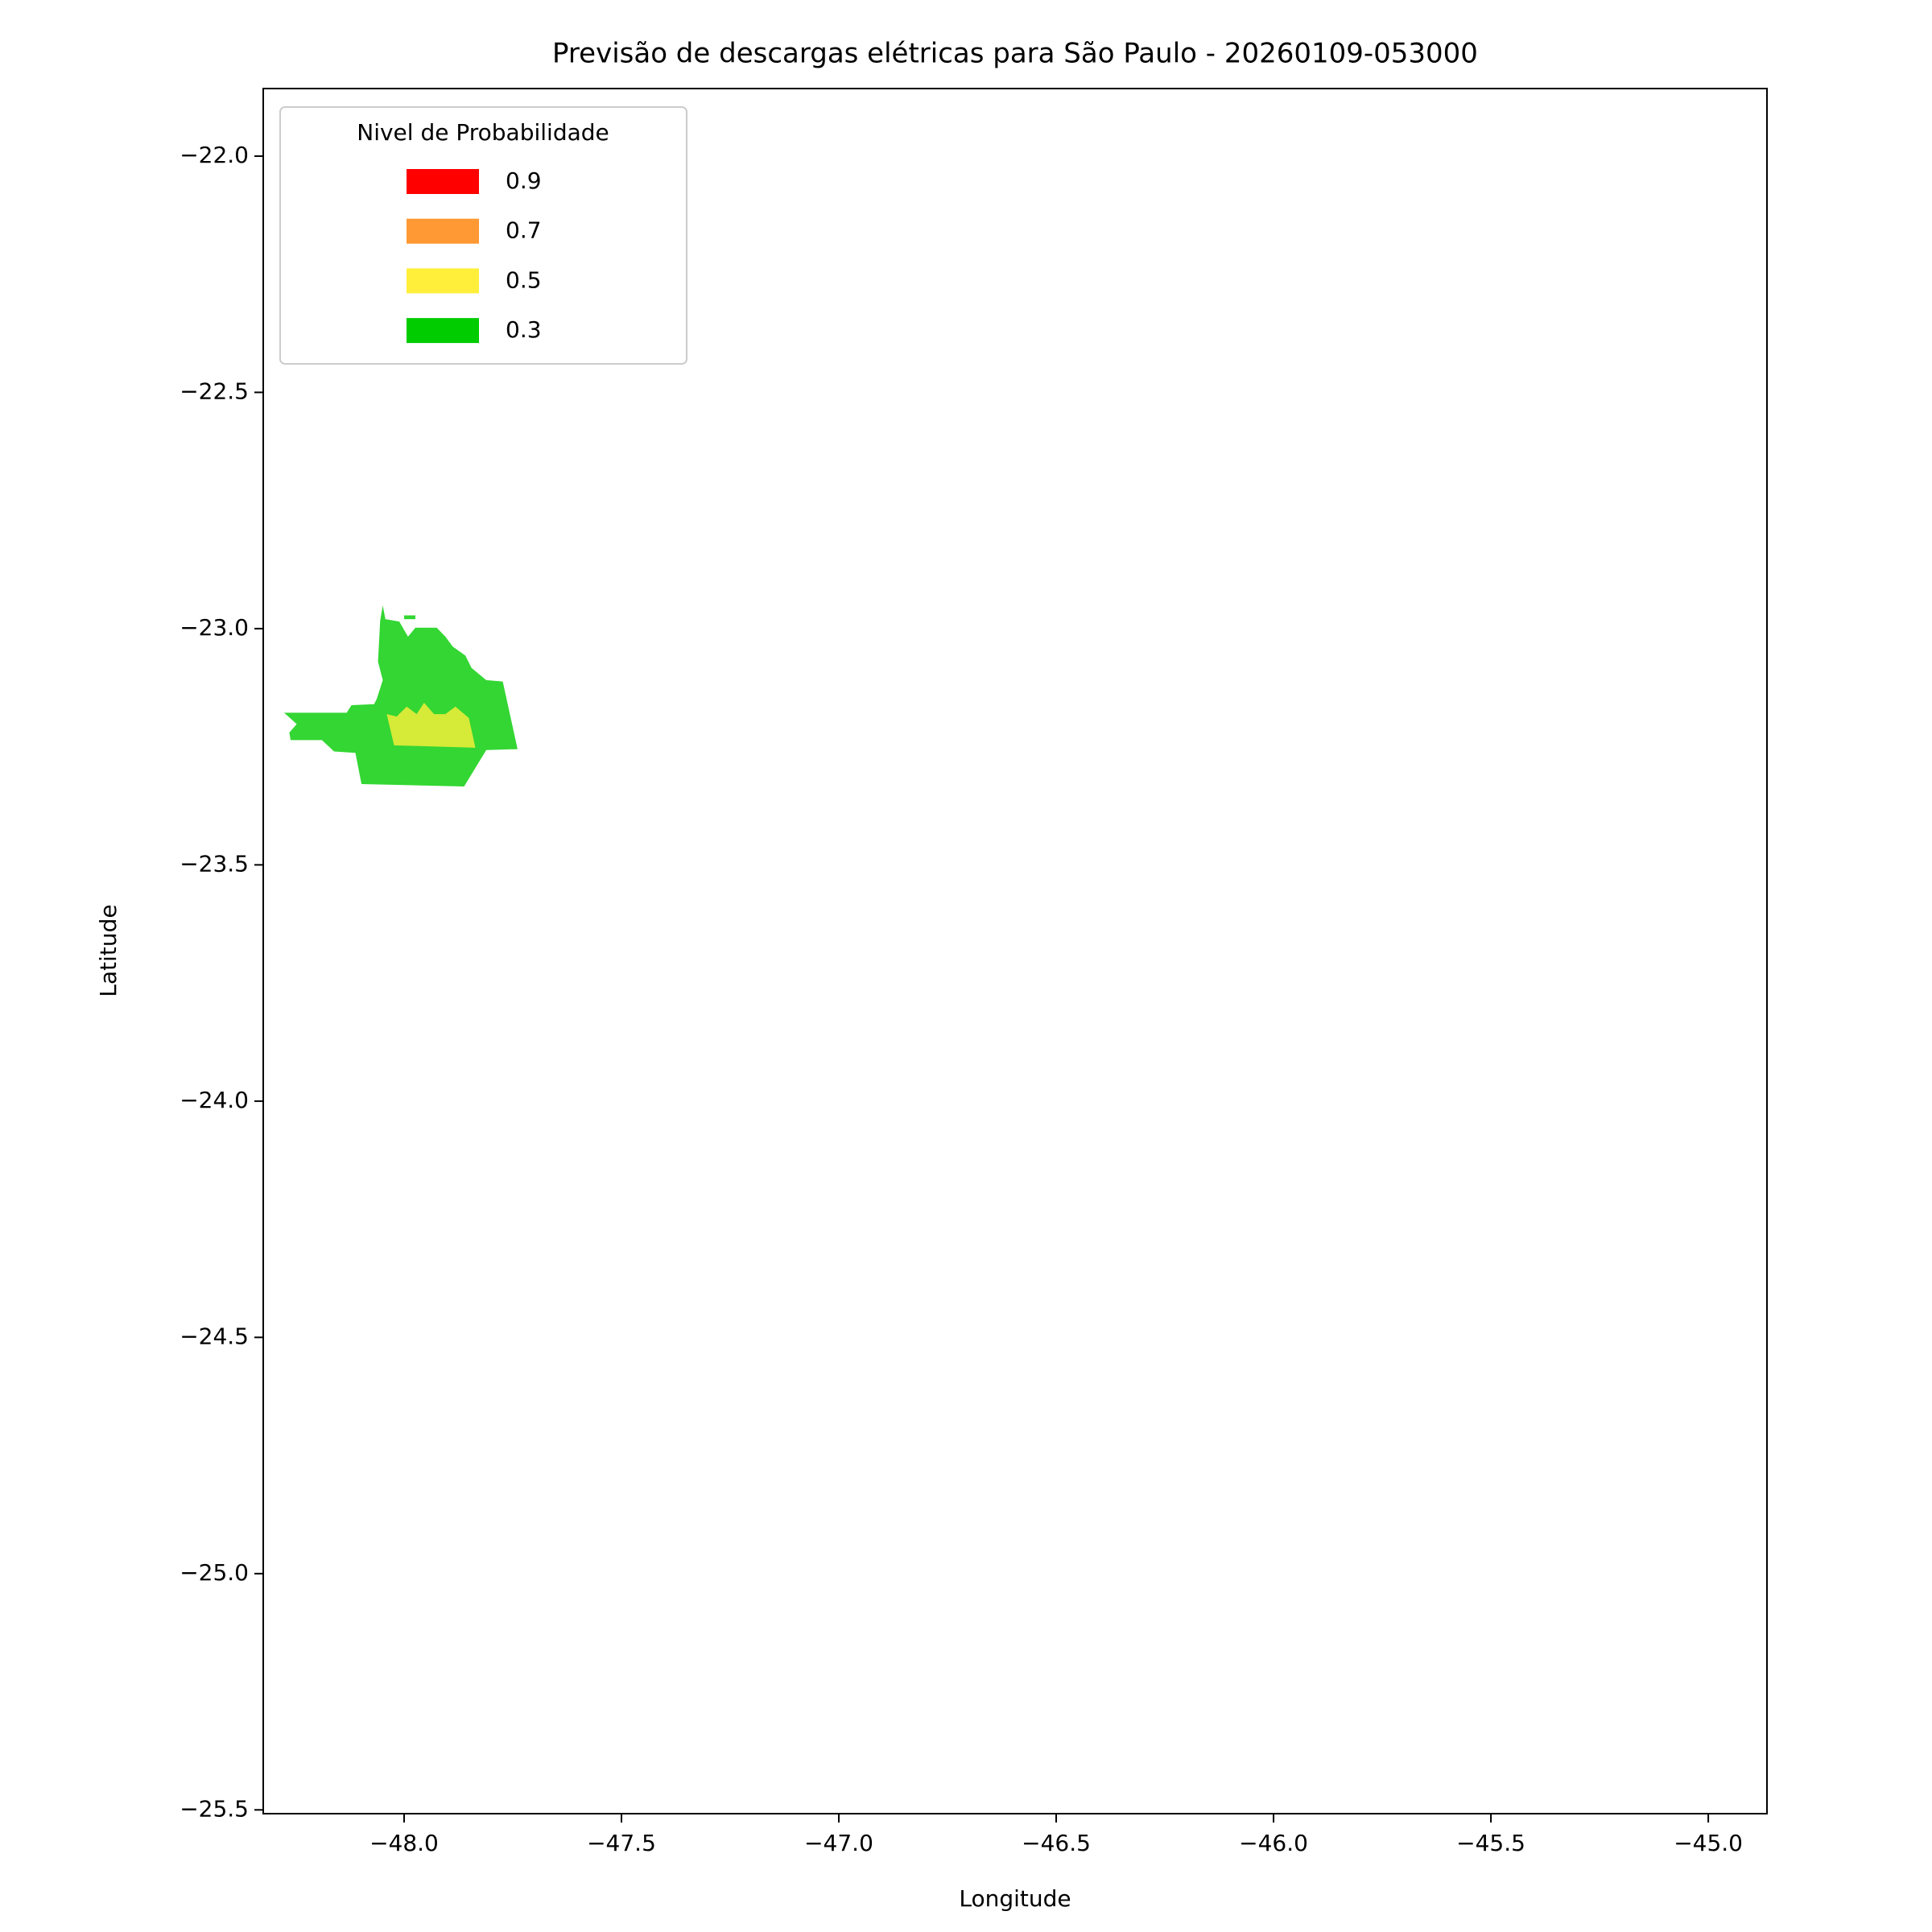 The width and height of the screenshot is (1932, 1932). Describe the element at coordinates (400, 695) in the screenshot. I see `regions` at that location.